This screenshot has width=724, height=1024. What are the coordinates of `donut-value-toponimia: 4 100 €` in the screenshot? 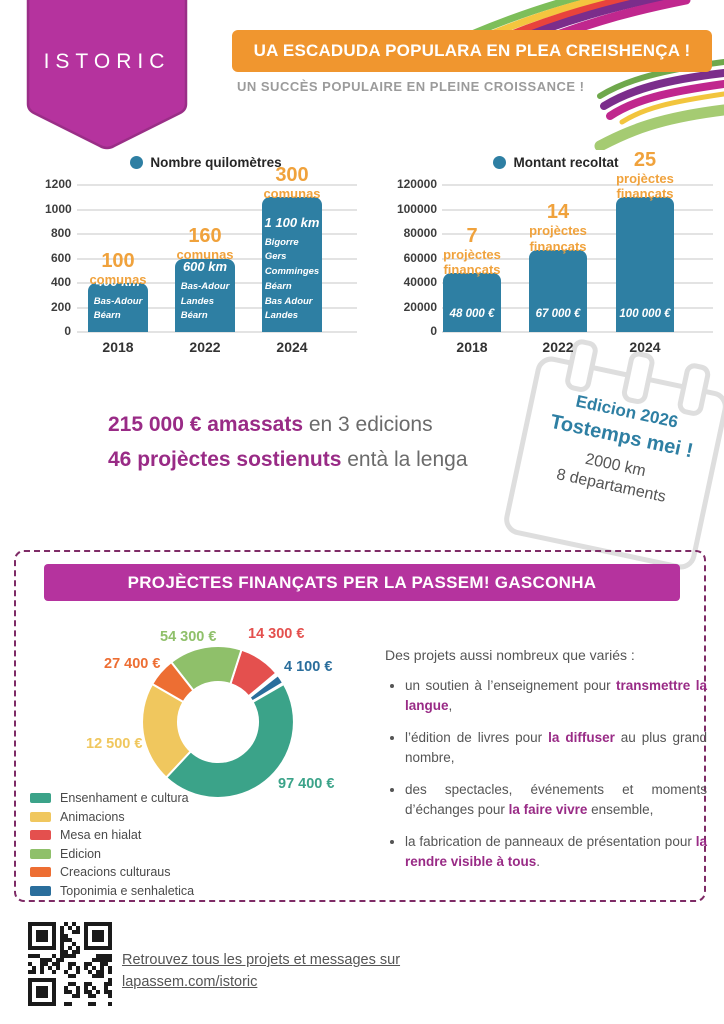 It's located at (308, 667).